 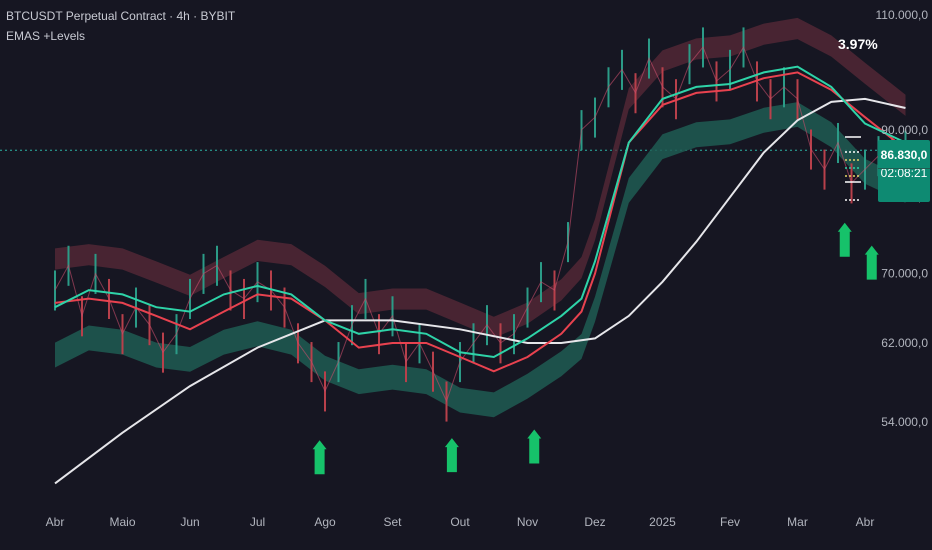 I want to click on y-tick-label: 62.000,0, so click(x=904, y=343).